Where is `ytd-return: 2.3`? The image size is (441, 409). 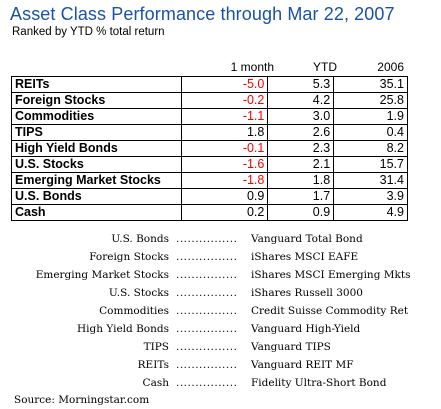 ytd-return: 2.3 is located at coordinates (301, 148).